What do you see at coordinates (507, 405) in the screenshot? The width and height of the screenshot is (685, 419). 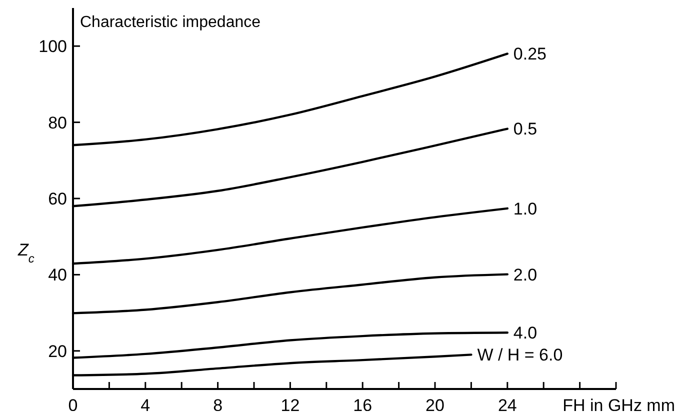 I see `x-tick-label: 24` at bounding box center [507, 405].